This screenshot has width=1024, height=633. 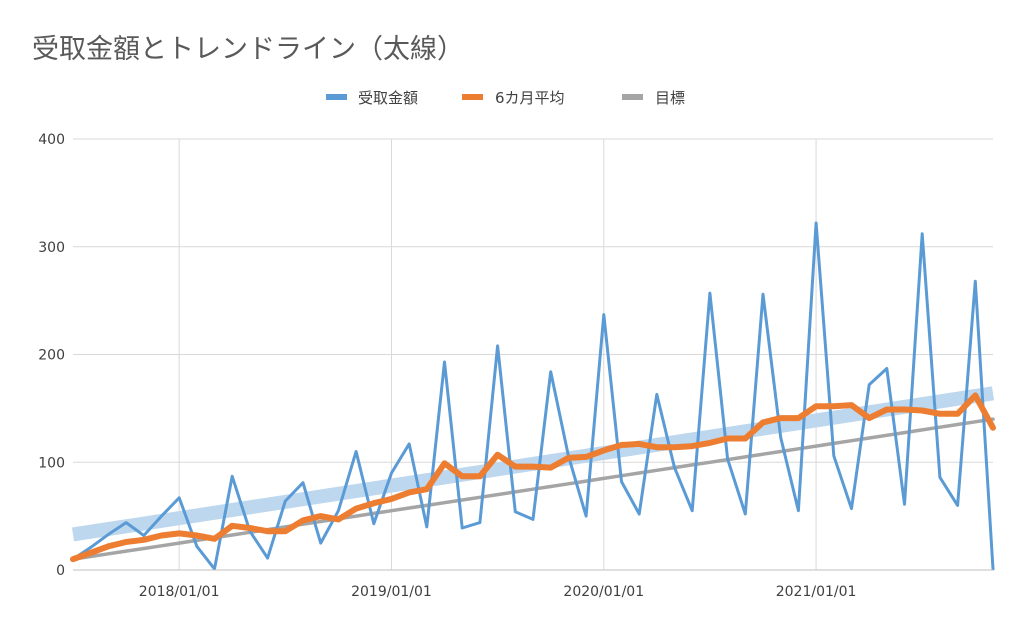 I want to click on y-tick-label-100: 100, so click(x=51, y=463).